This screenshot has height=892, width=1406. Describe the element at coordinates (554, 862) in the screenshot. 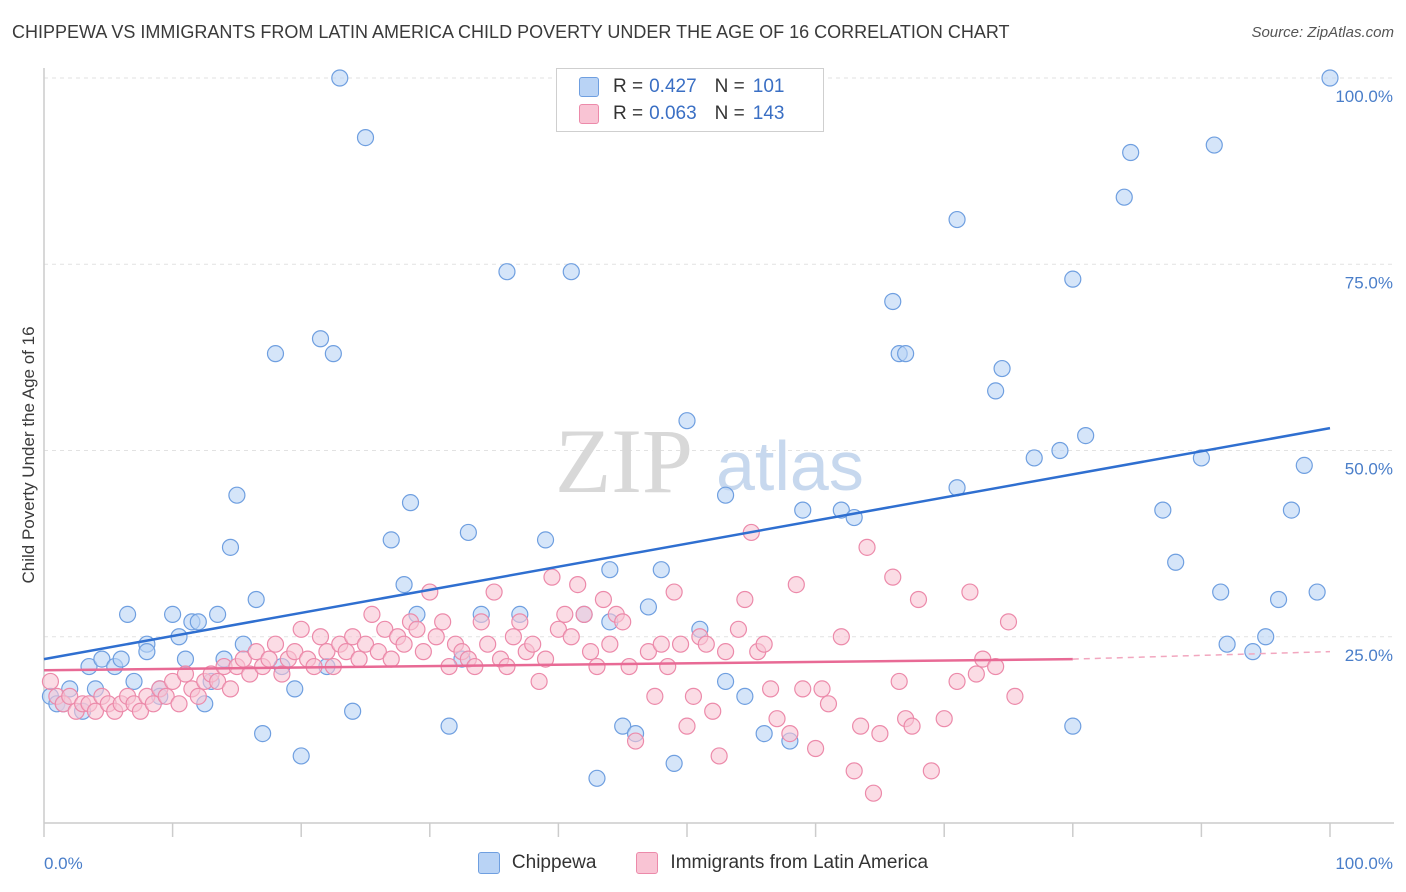

I see `series-label-chippewa: Chippewa` at that location.